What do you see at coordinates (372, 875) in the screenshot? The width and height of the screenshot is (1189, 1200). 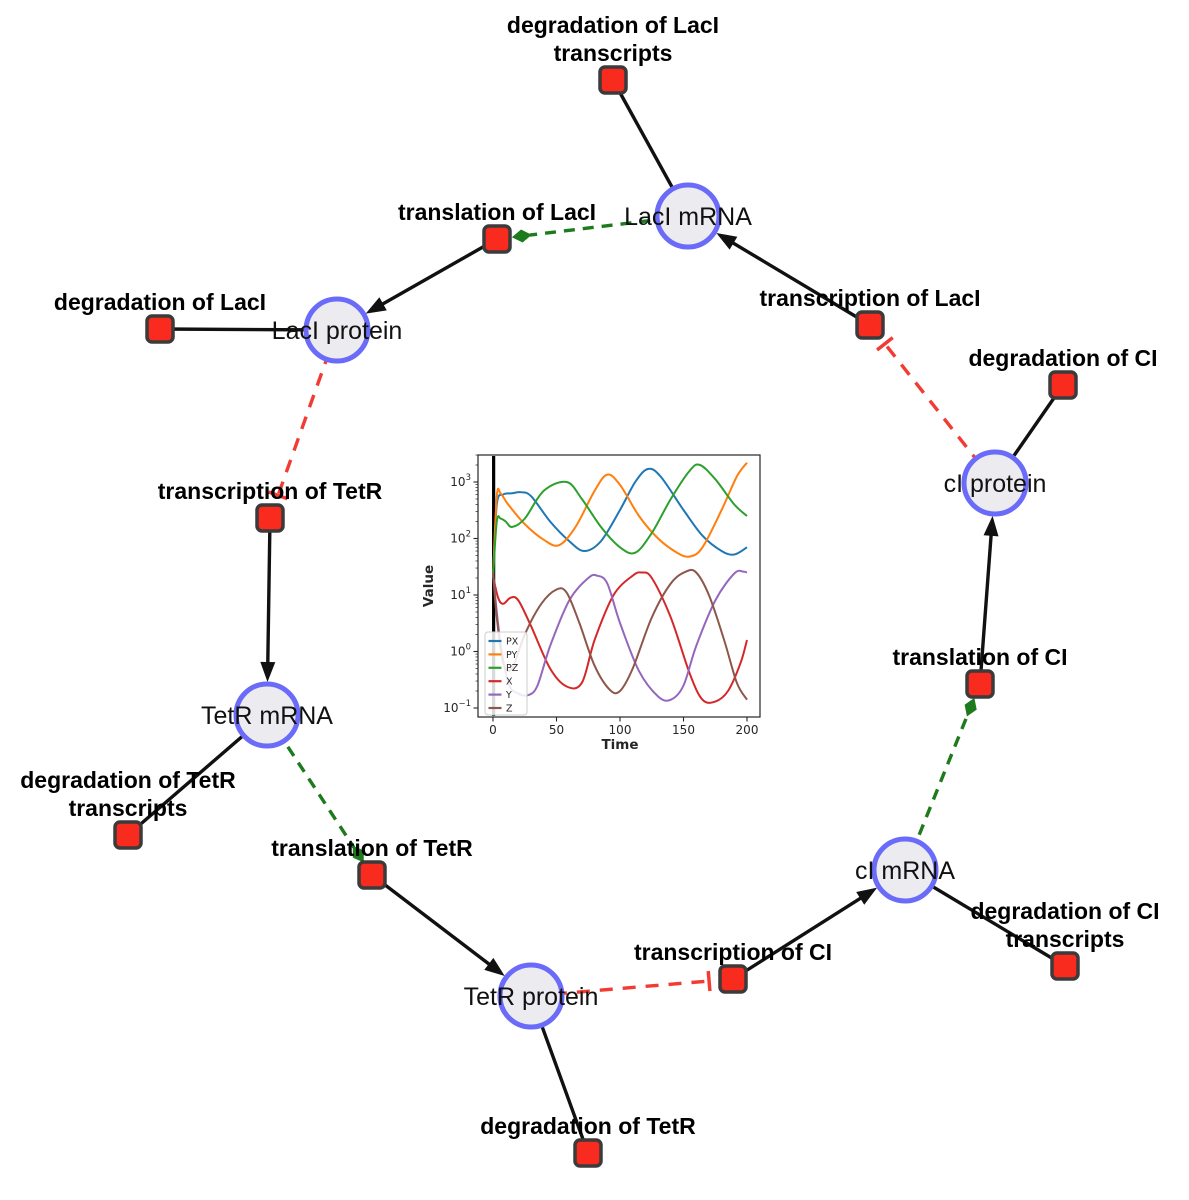 I see `reaction-node-translation-of-tetr` at bounding box center [372, 875].